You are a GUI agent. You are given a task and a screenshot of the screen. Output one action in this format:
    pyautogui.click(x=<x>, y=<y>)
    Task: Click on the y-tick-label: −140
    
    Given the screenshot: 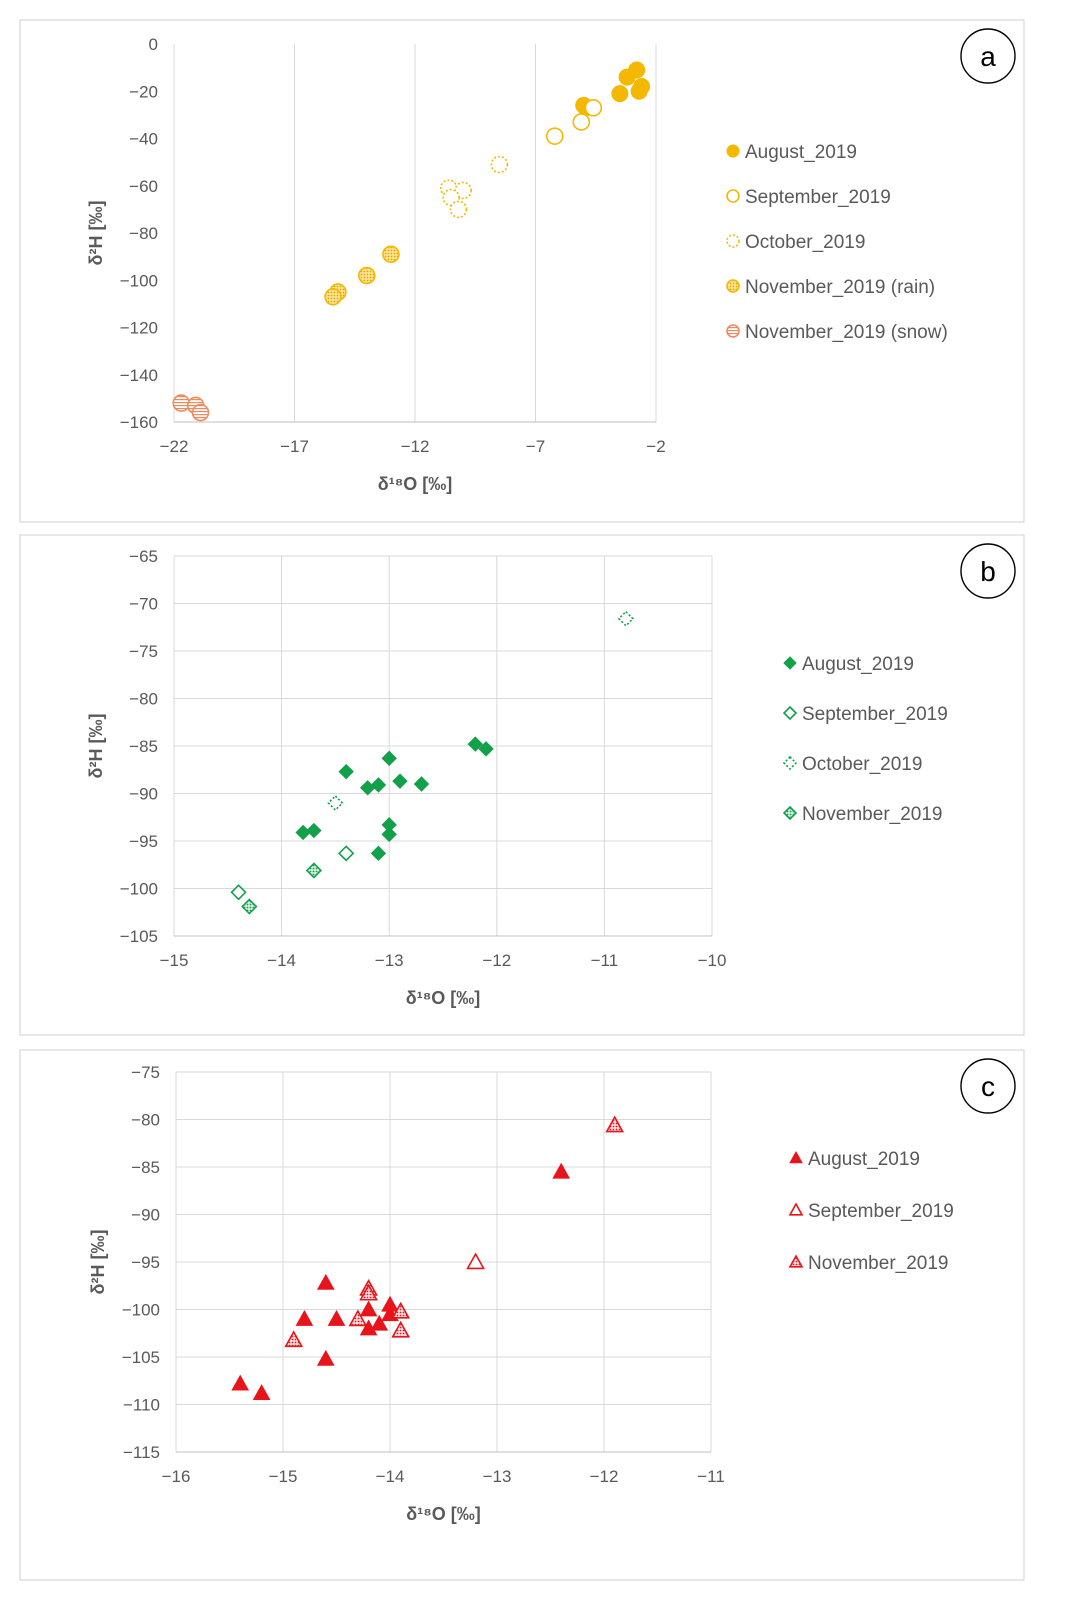 What is the action you would take?
    pyautogui.click(x=139, y=375)
    